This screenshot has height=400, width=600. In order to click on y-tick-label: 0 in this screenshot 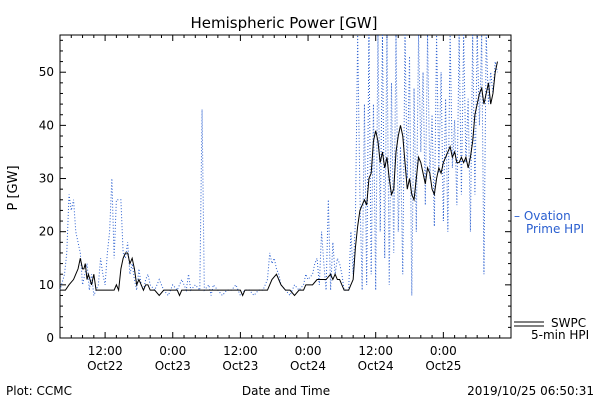, I will do `click(50, 338)`.